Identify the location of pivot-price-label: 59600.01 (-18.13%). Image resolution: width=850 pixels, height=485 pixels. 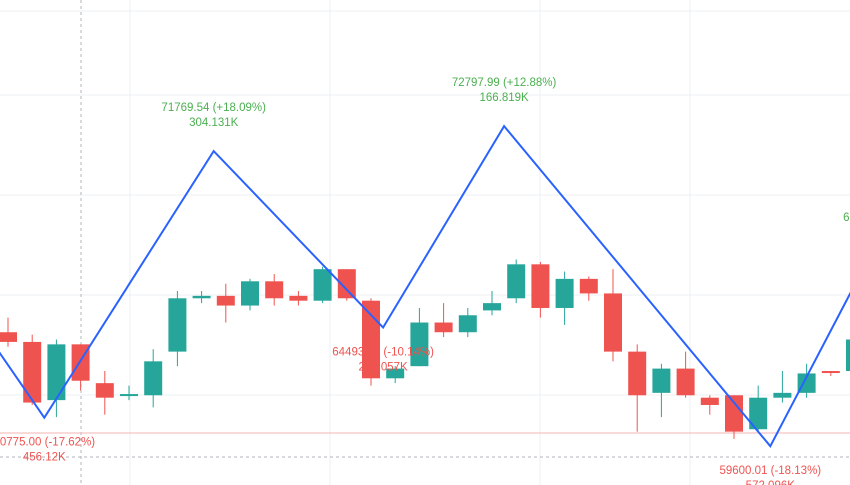
(770, 471).